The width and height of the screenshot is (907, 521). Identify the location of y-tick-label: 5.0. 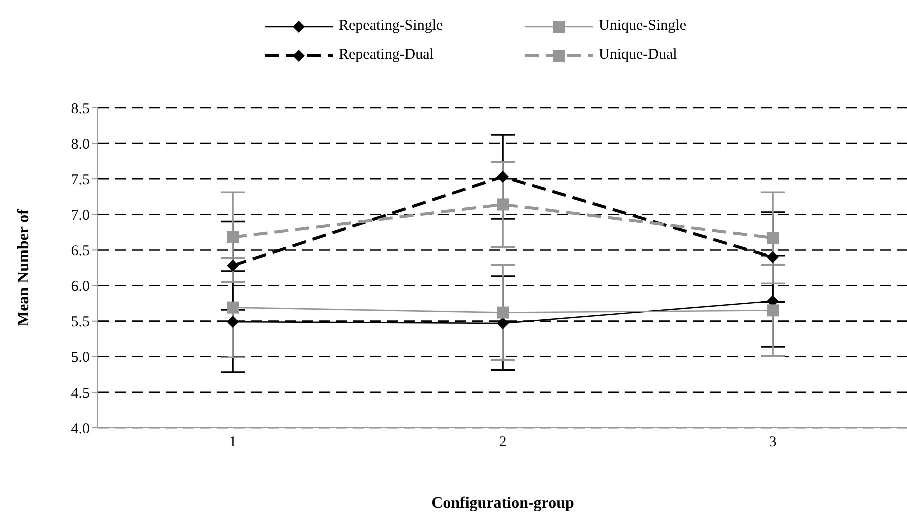
(80, 358).